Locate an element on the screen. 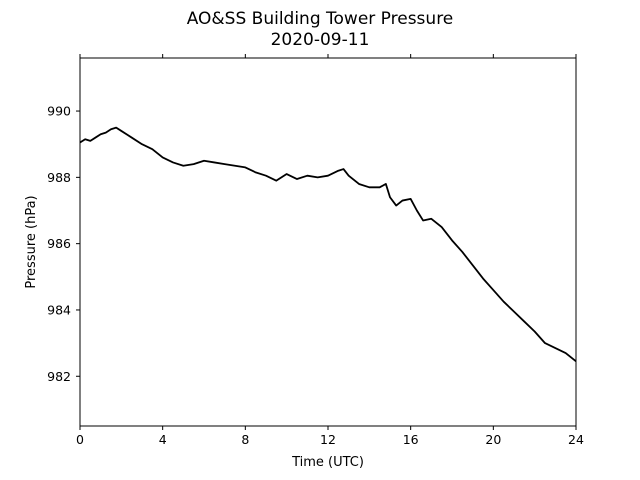 The image size is (640, 480). y-tick-label: 990 is located at coordinates (59, 111).